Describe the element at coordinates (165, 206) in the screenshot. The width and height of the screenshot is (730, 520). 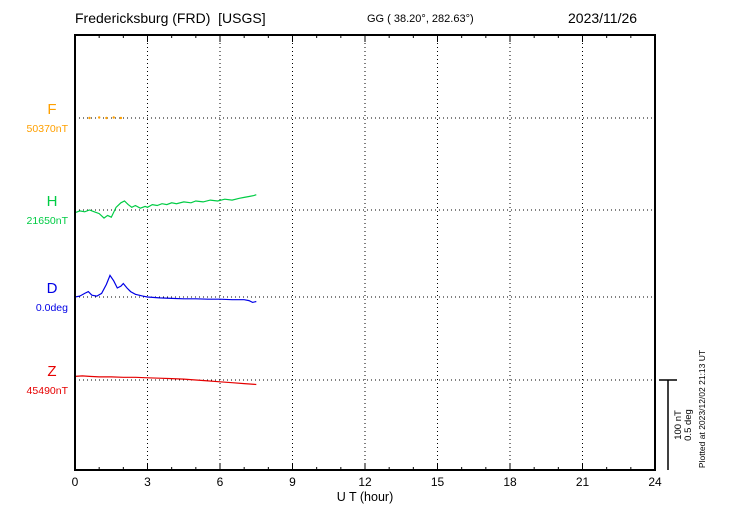
I see `trace-H` at that location.